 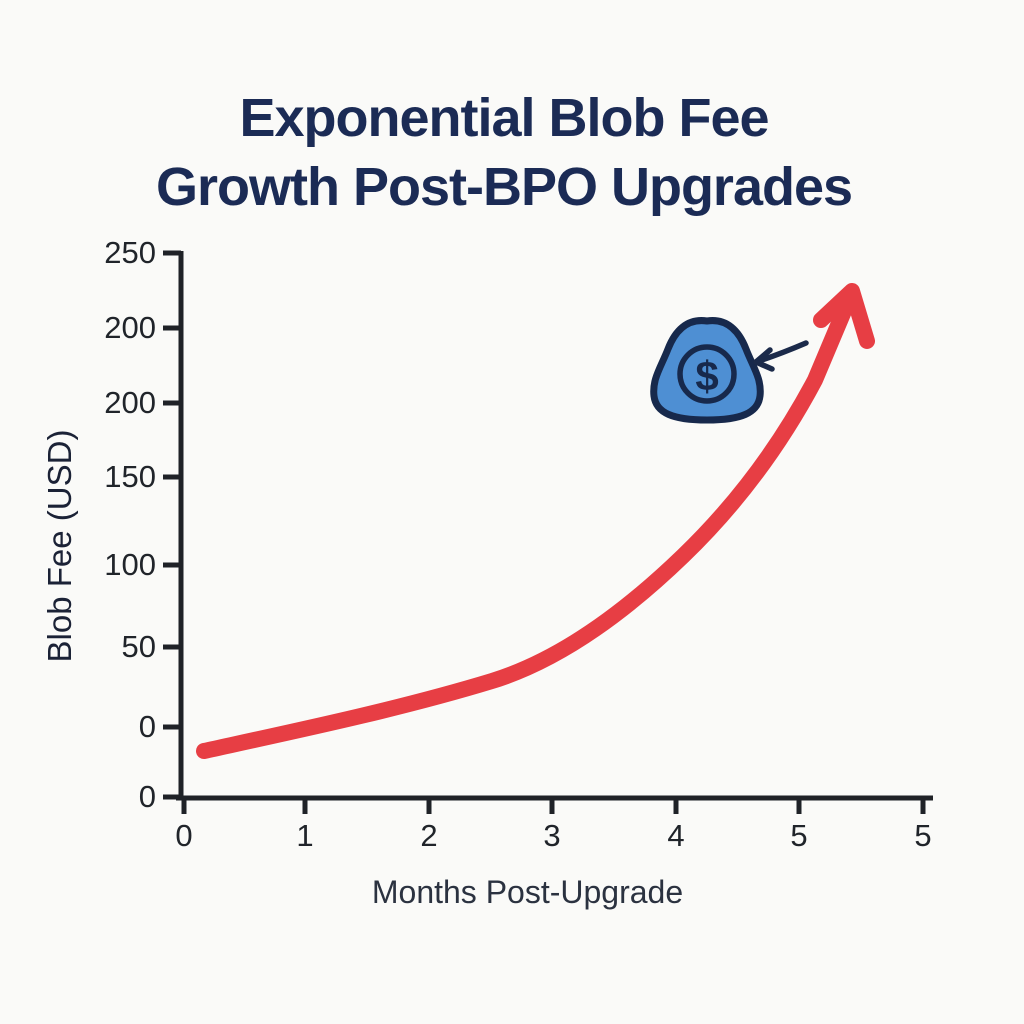 I want to click on dollar-circle, so click(x=707, y=374).